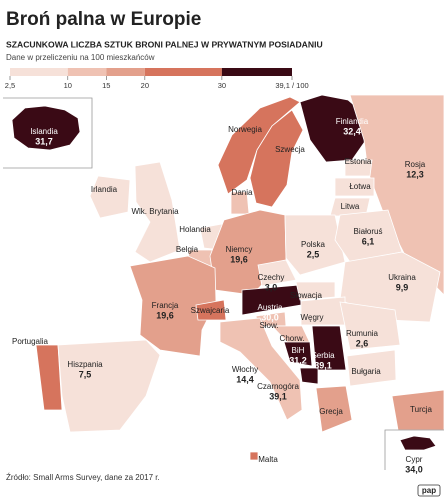  What do you see at coordinates (187, 249) in the screenshot?
I see `country-name: Belgia` at bounding box center [187, 249].